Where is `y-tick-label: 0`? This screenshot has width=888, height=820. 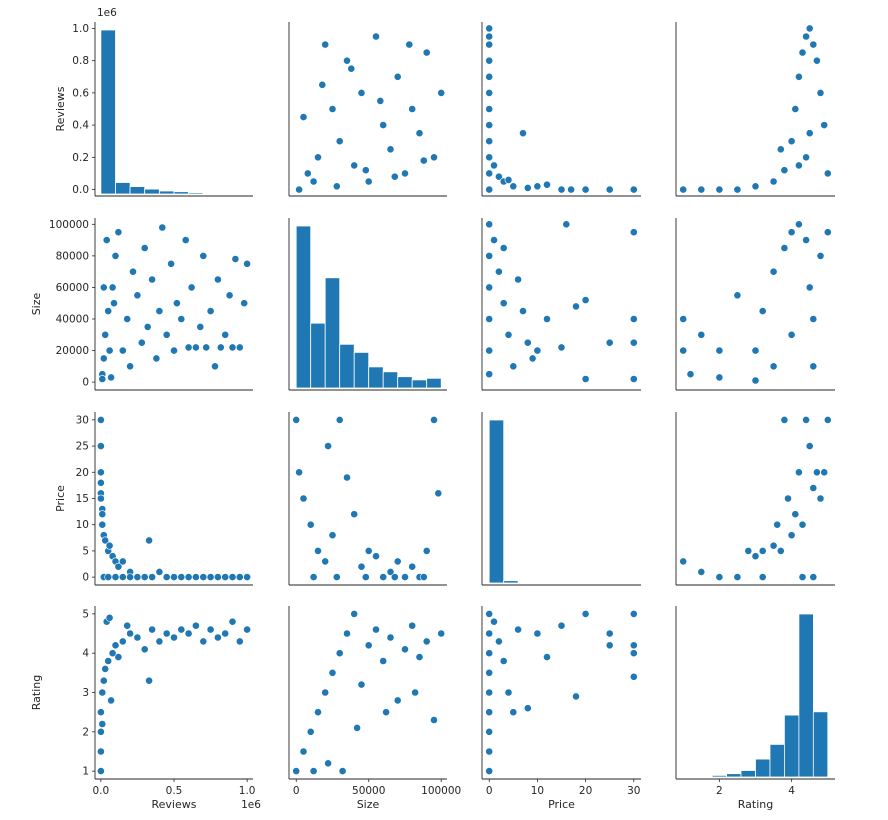 y-tick-label: 0 is located at coordinates (85, 383).